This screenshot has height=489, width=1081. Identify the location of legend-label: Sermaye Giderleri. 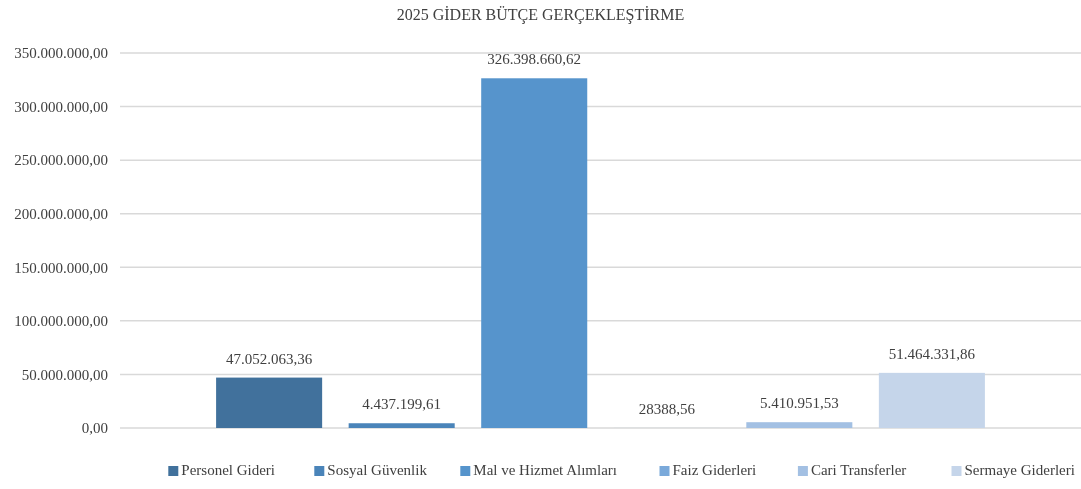
(1019, 470).